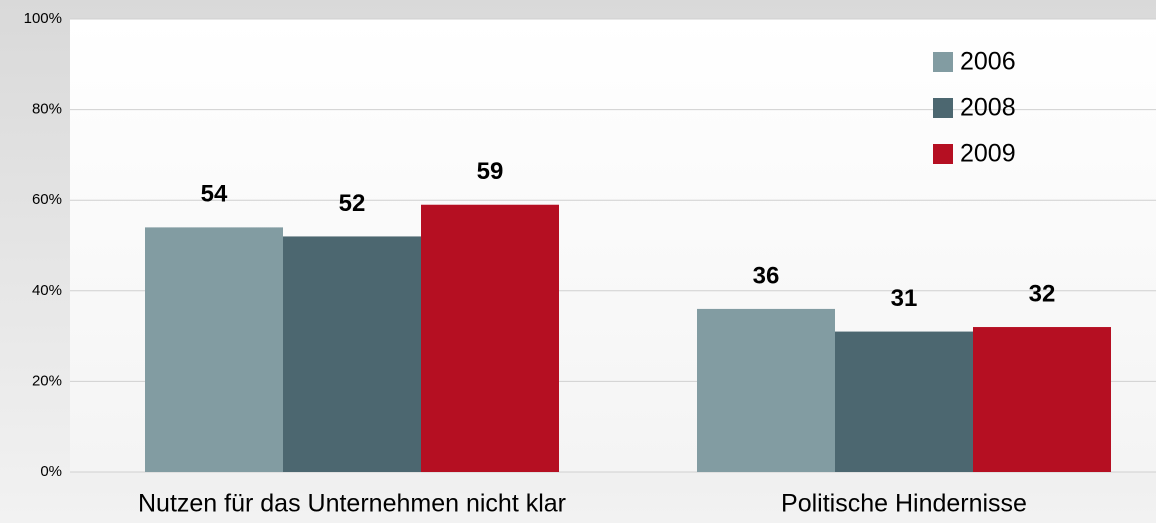 The image size is (1156, 523). I want to click on y-tick-label: 40%, so click(47, 290).